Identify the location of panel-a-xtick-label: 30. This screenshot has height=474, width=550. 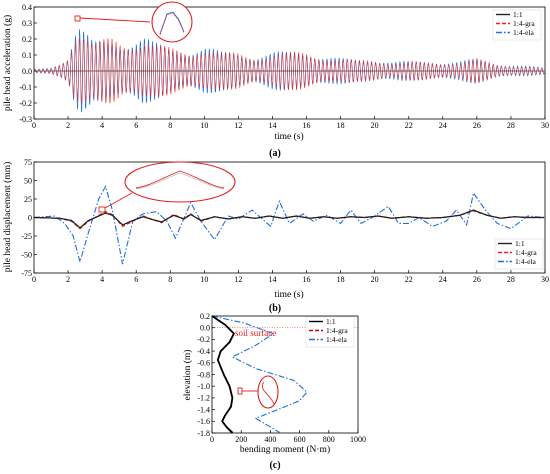
(545, 125).